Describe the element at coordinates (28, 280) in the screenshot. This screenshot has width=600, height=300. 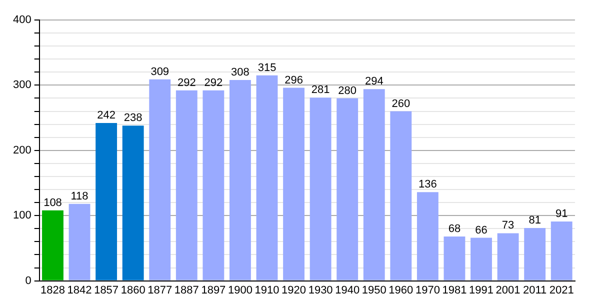
I see `y-tick-label: 0` at that location.